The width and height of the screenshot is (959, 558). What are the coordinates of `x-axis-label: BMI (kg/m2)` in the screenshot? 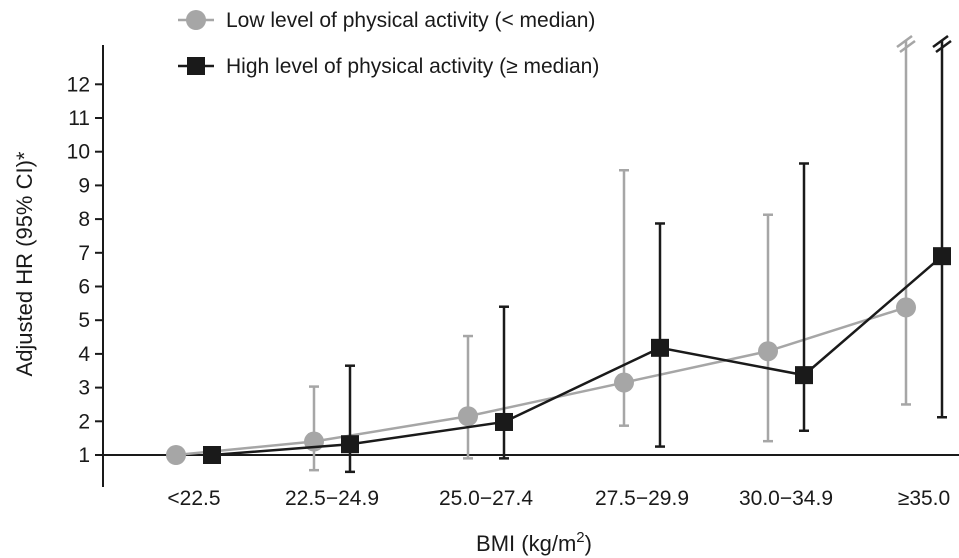 It's located at (534, 542).